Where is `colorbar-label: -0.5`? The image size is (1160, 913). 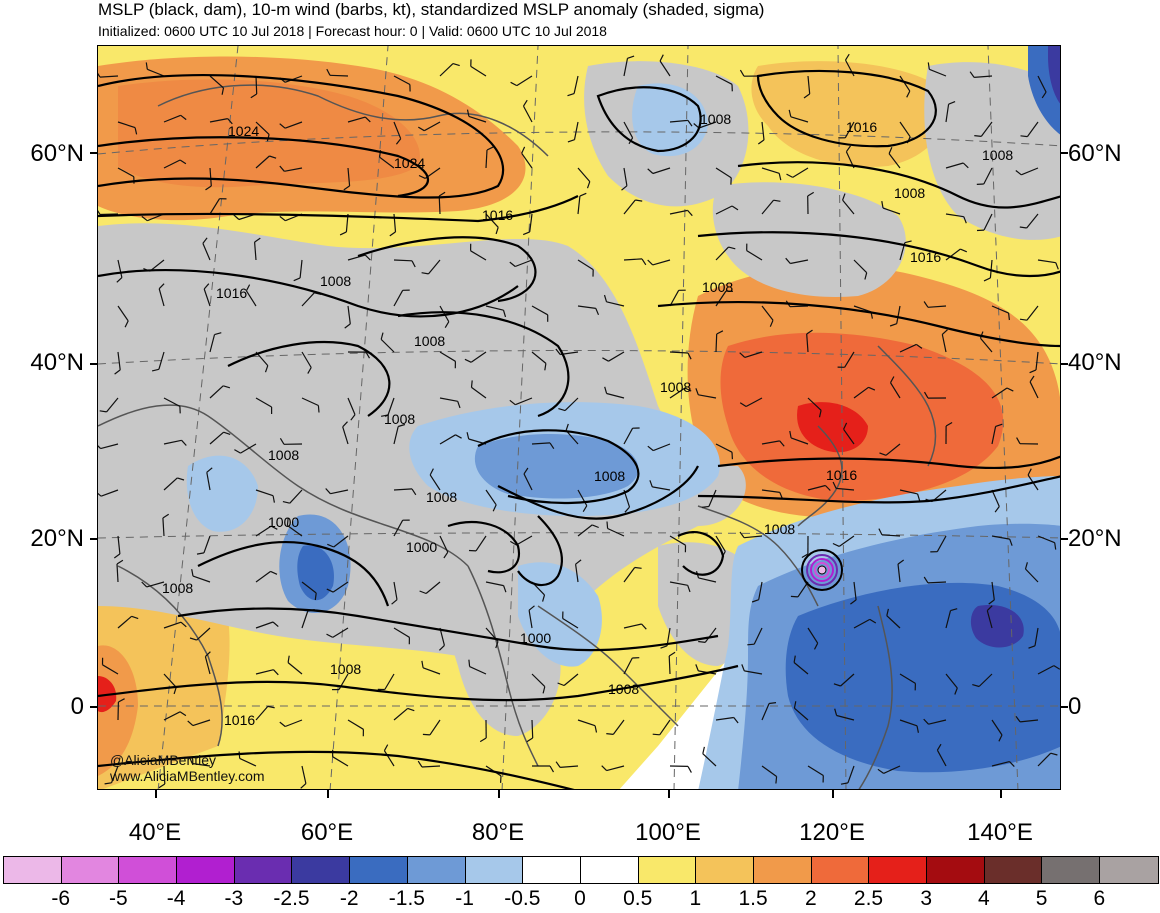 colorbar-label: -0.5 is located at coordinates (522, 898).